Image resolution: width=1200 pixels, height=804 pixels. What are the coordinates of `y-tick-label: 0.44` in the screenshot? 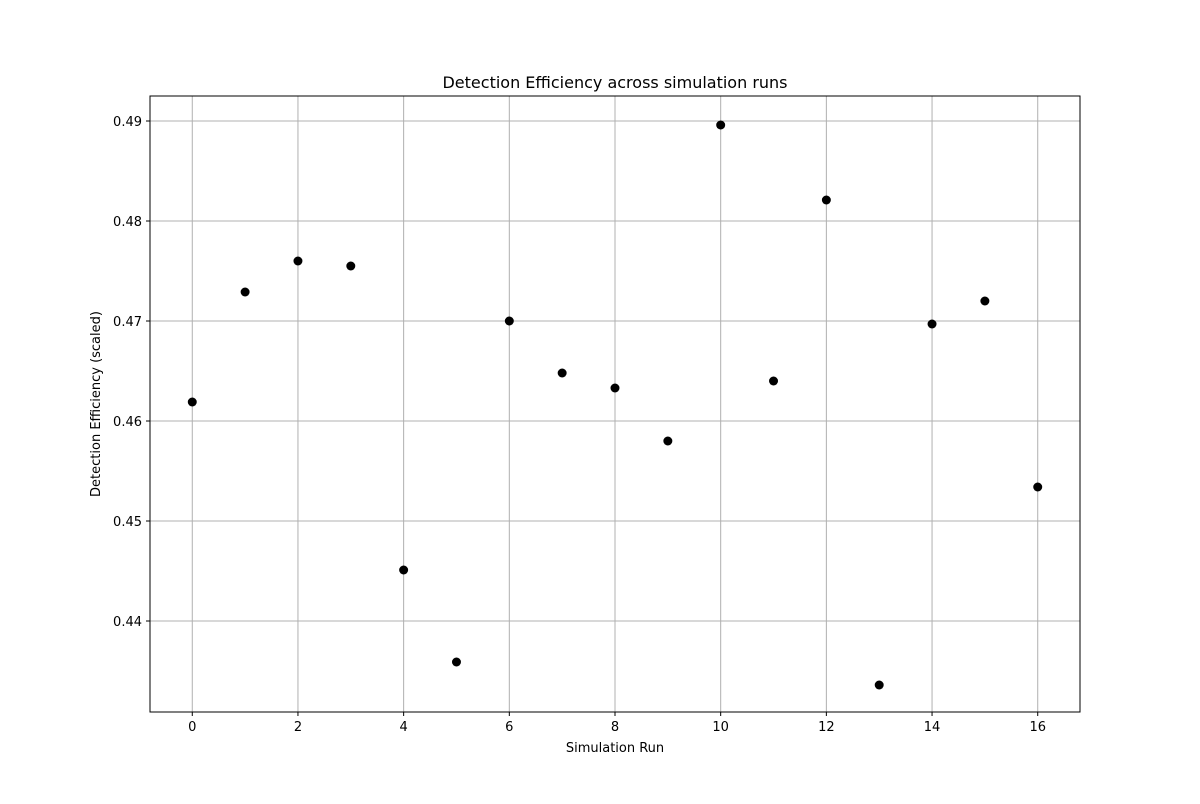 It's located at (127, 622).